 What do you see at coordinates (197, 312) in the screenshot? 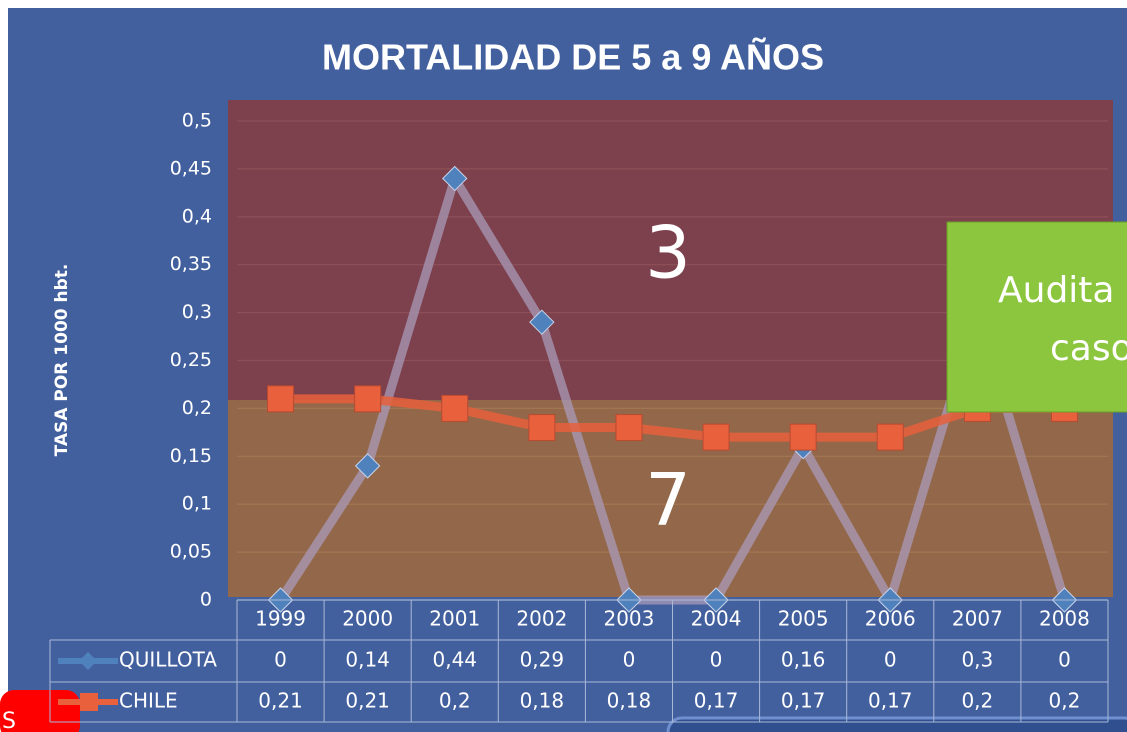
I see `y-tick-label: 0,3` at bounding box center [197, 312].